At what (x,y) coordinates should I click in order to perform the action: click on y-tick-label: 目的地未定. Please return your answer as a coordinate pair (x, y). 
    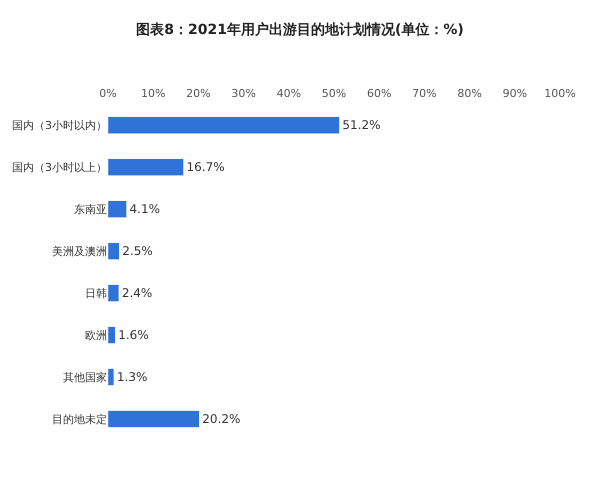
    Looking at the image, I should click on (79, 419).